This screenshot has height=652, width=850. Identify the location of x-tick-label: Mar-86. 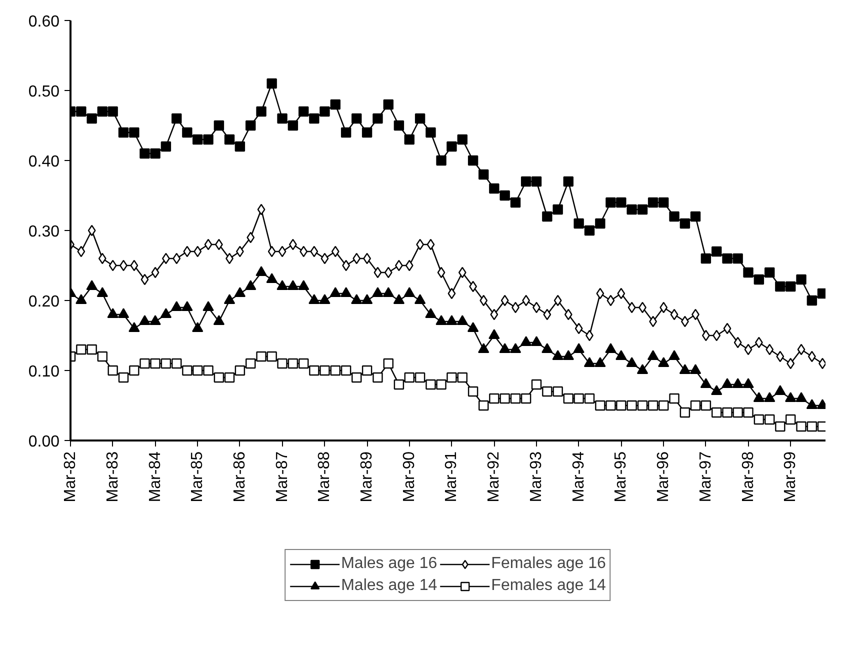
(239, 476).